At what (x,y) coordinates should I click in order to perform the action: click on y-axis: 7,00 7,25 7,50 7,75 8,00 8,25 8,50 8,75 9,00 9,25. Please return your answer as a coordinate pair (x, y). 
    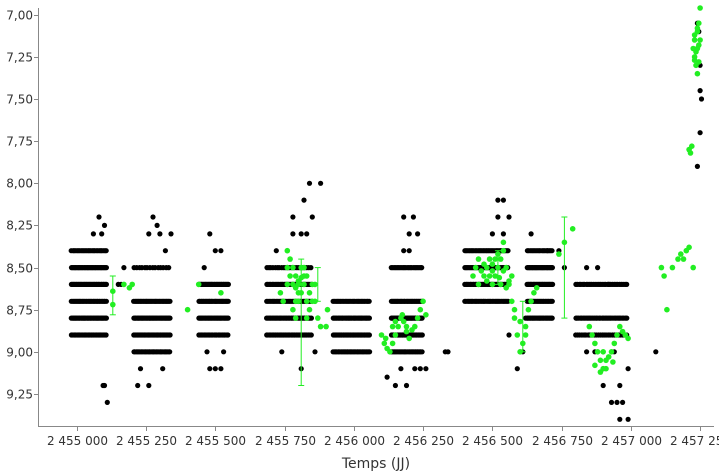
    Looking at the image, I should click on (22, 217).